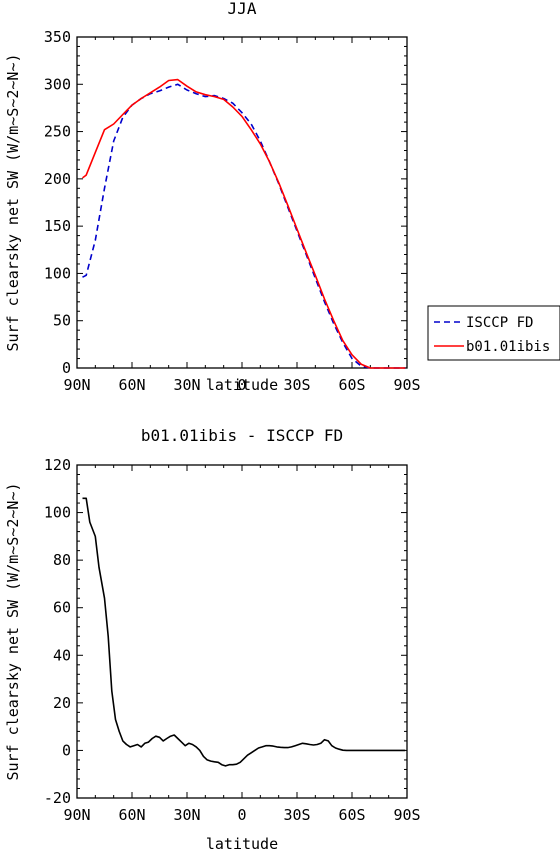 The image size is (560, 851). Describe the element at coordinates (296, 385) in the screenshot. I see `chart1-x-tick-label: 30S` at that location.